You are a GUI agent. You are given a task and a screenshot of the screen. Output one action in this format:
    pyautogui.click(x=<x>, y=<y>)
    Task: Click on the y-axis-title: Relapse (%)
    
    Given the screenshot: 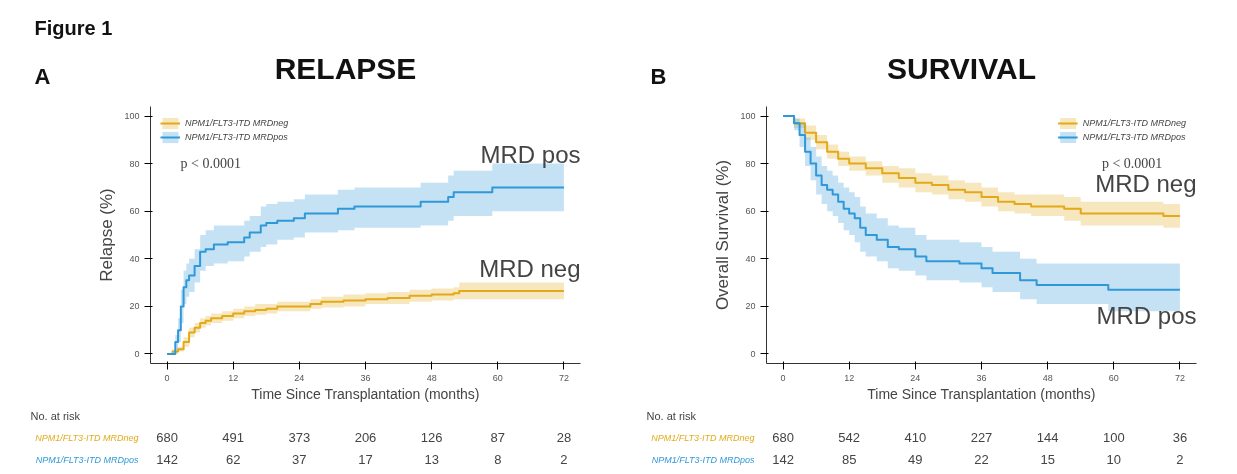 What is the action you would take?
    pyautogui.click(x=107, y=235)
    